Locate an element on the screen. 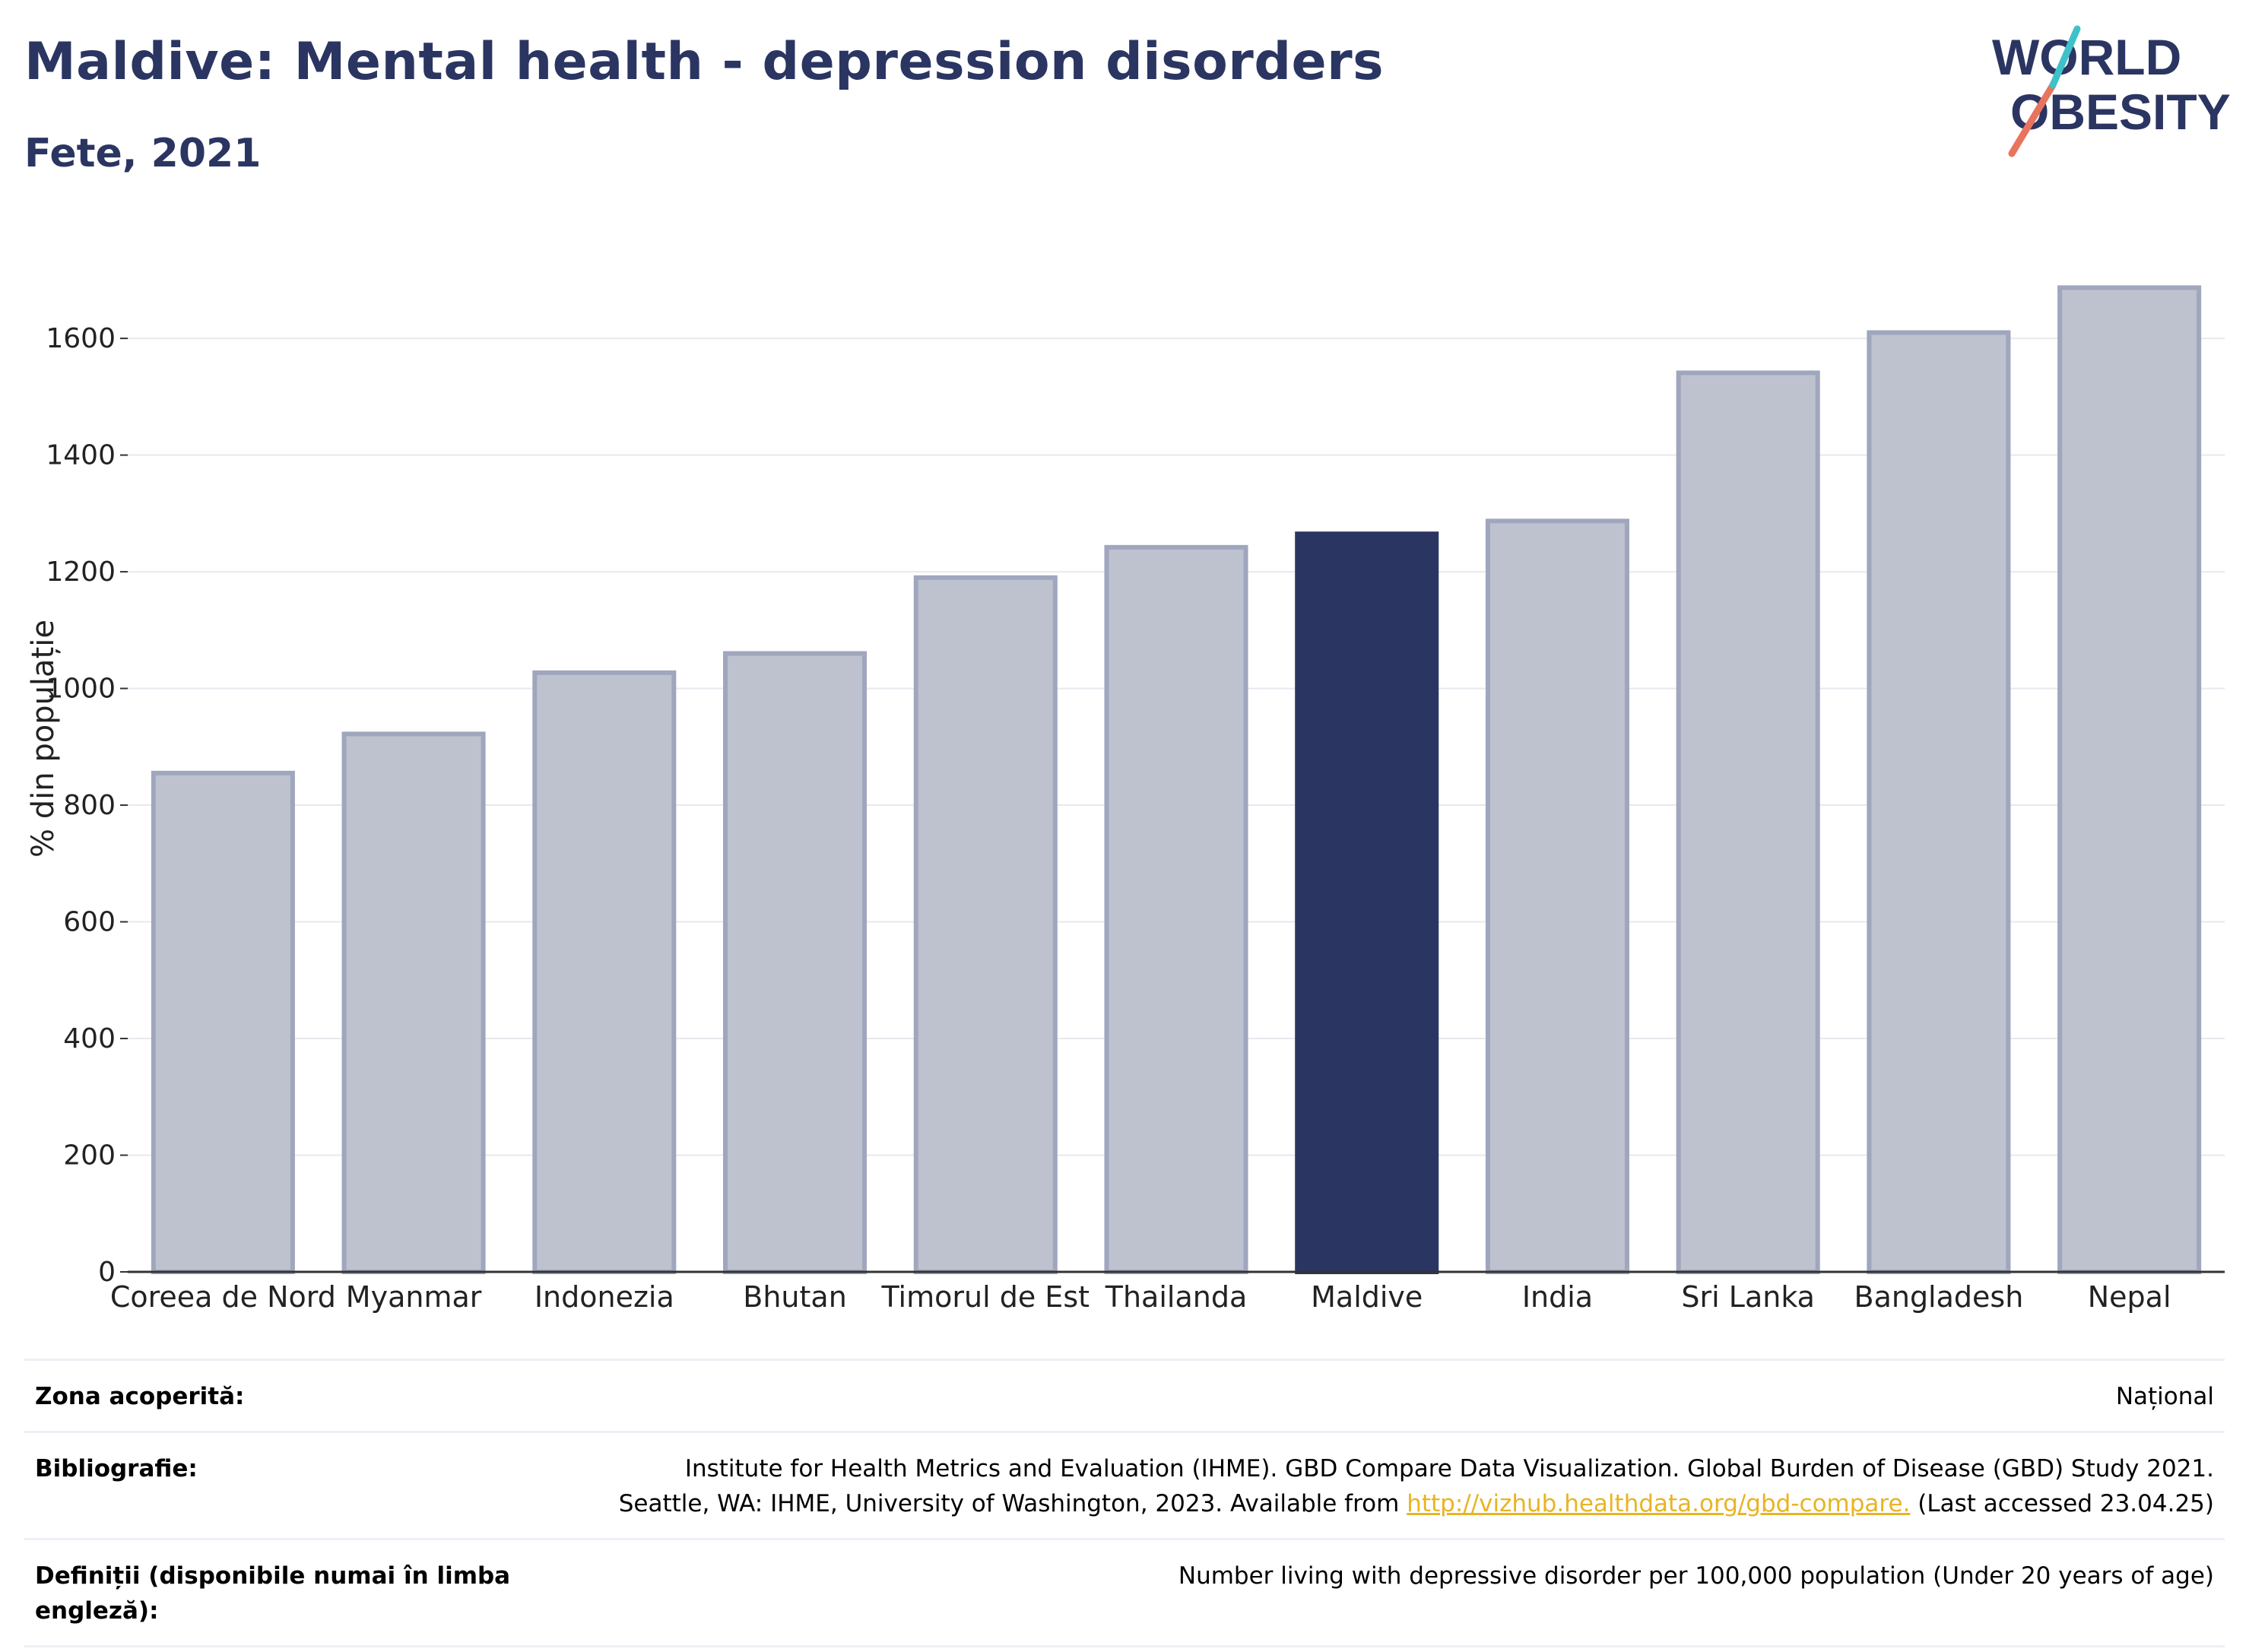 The image size is (2249, 1652). bar-nepal is located at coordinates (2129, 779).